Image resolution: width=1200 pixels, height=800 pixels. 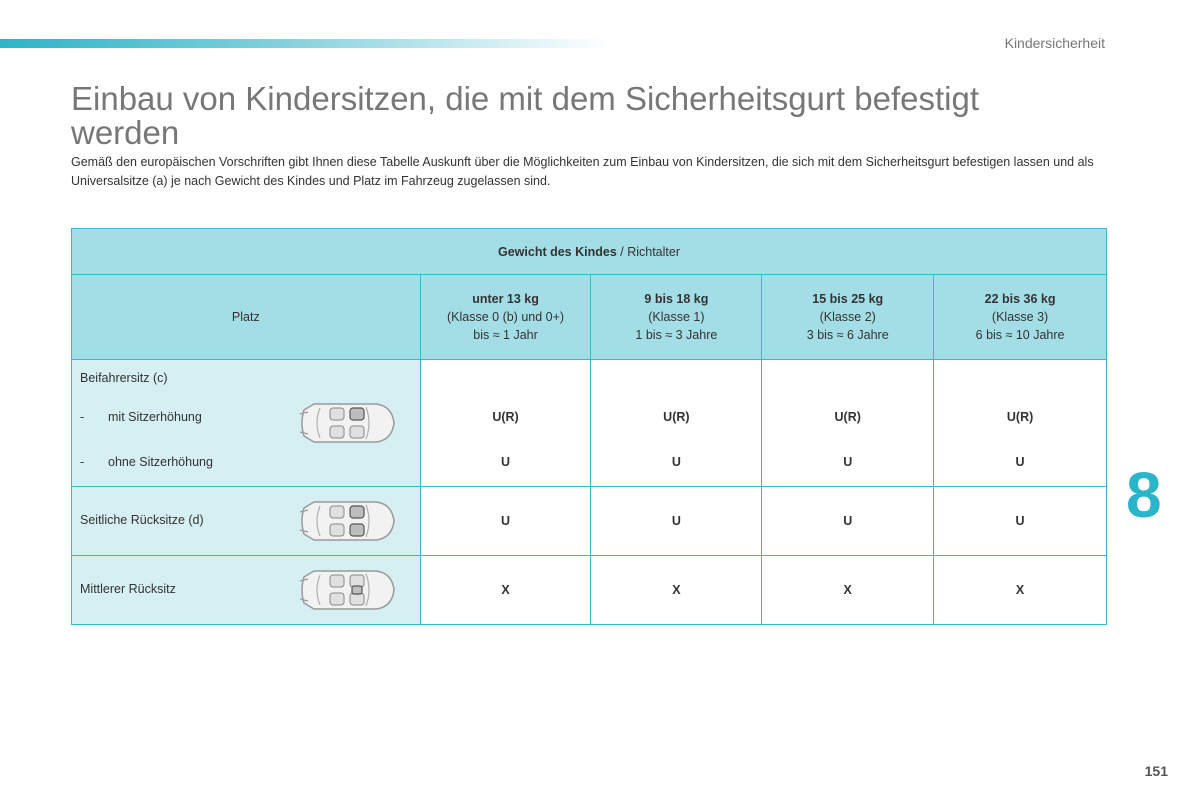 I want to click on class-header: 22 bis 36 kg (Klasse 3) 6 bis ≈ 10 Jahre, so click(x=1020, y=317).